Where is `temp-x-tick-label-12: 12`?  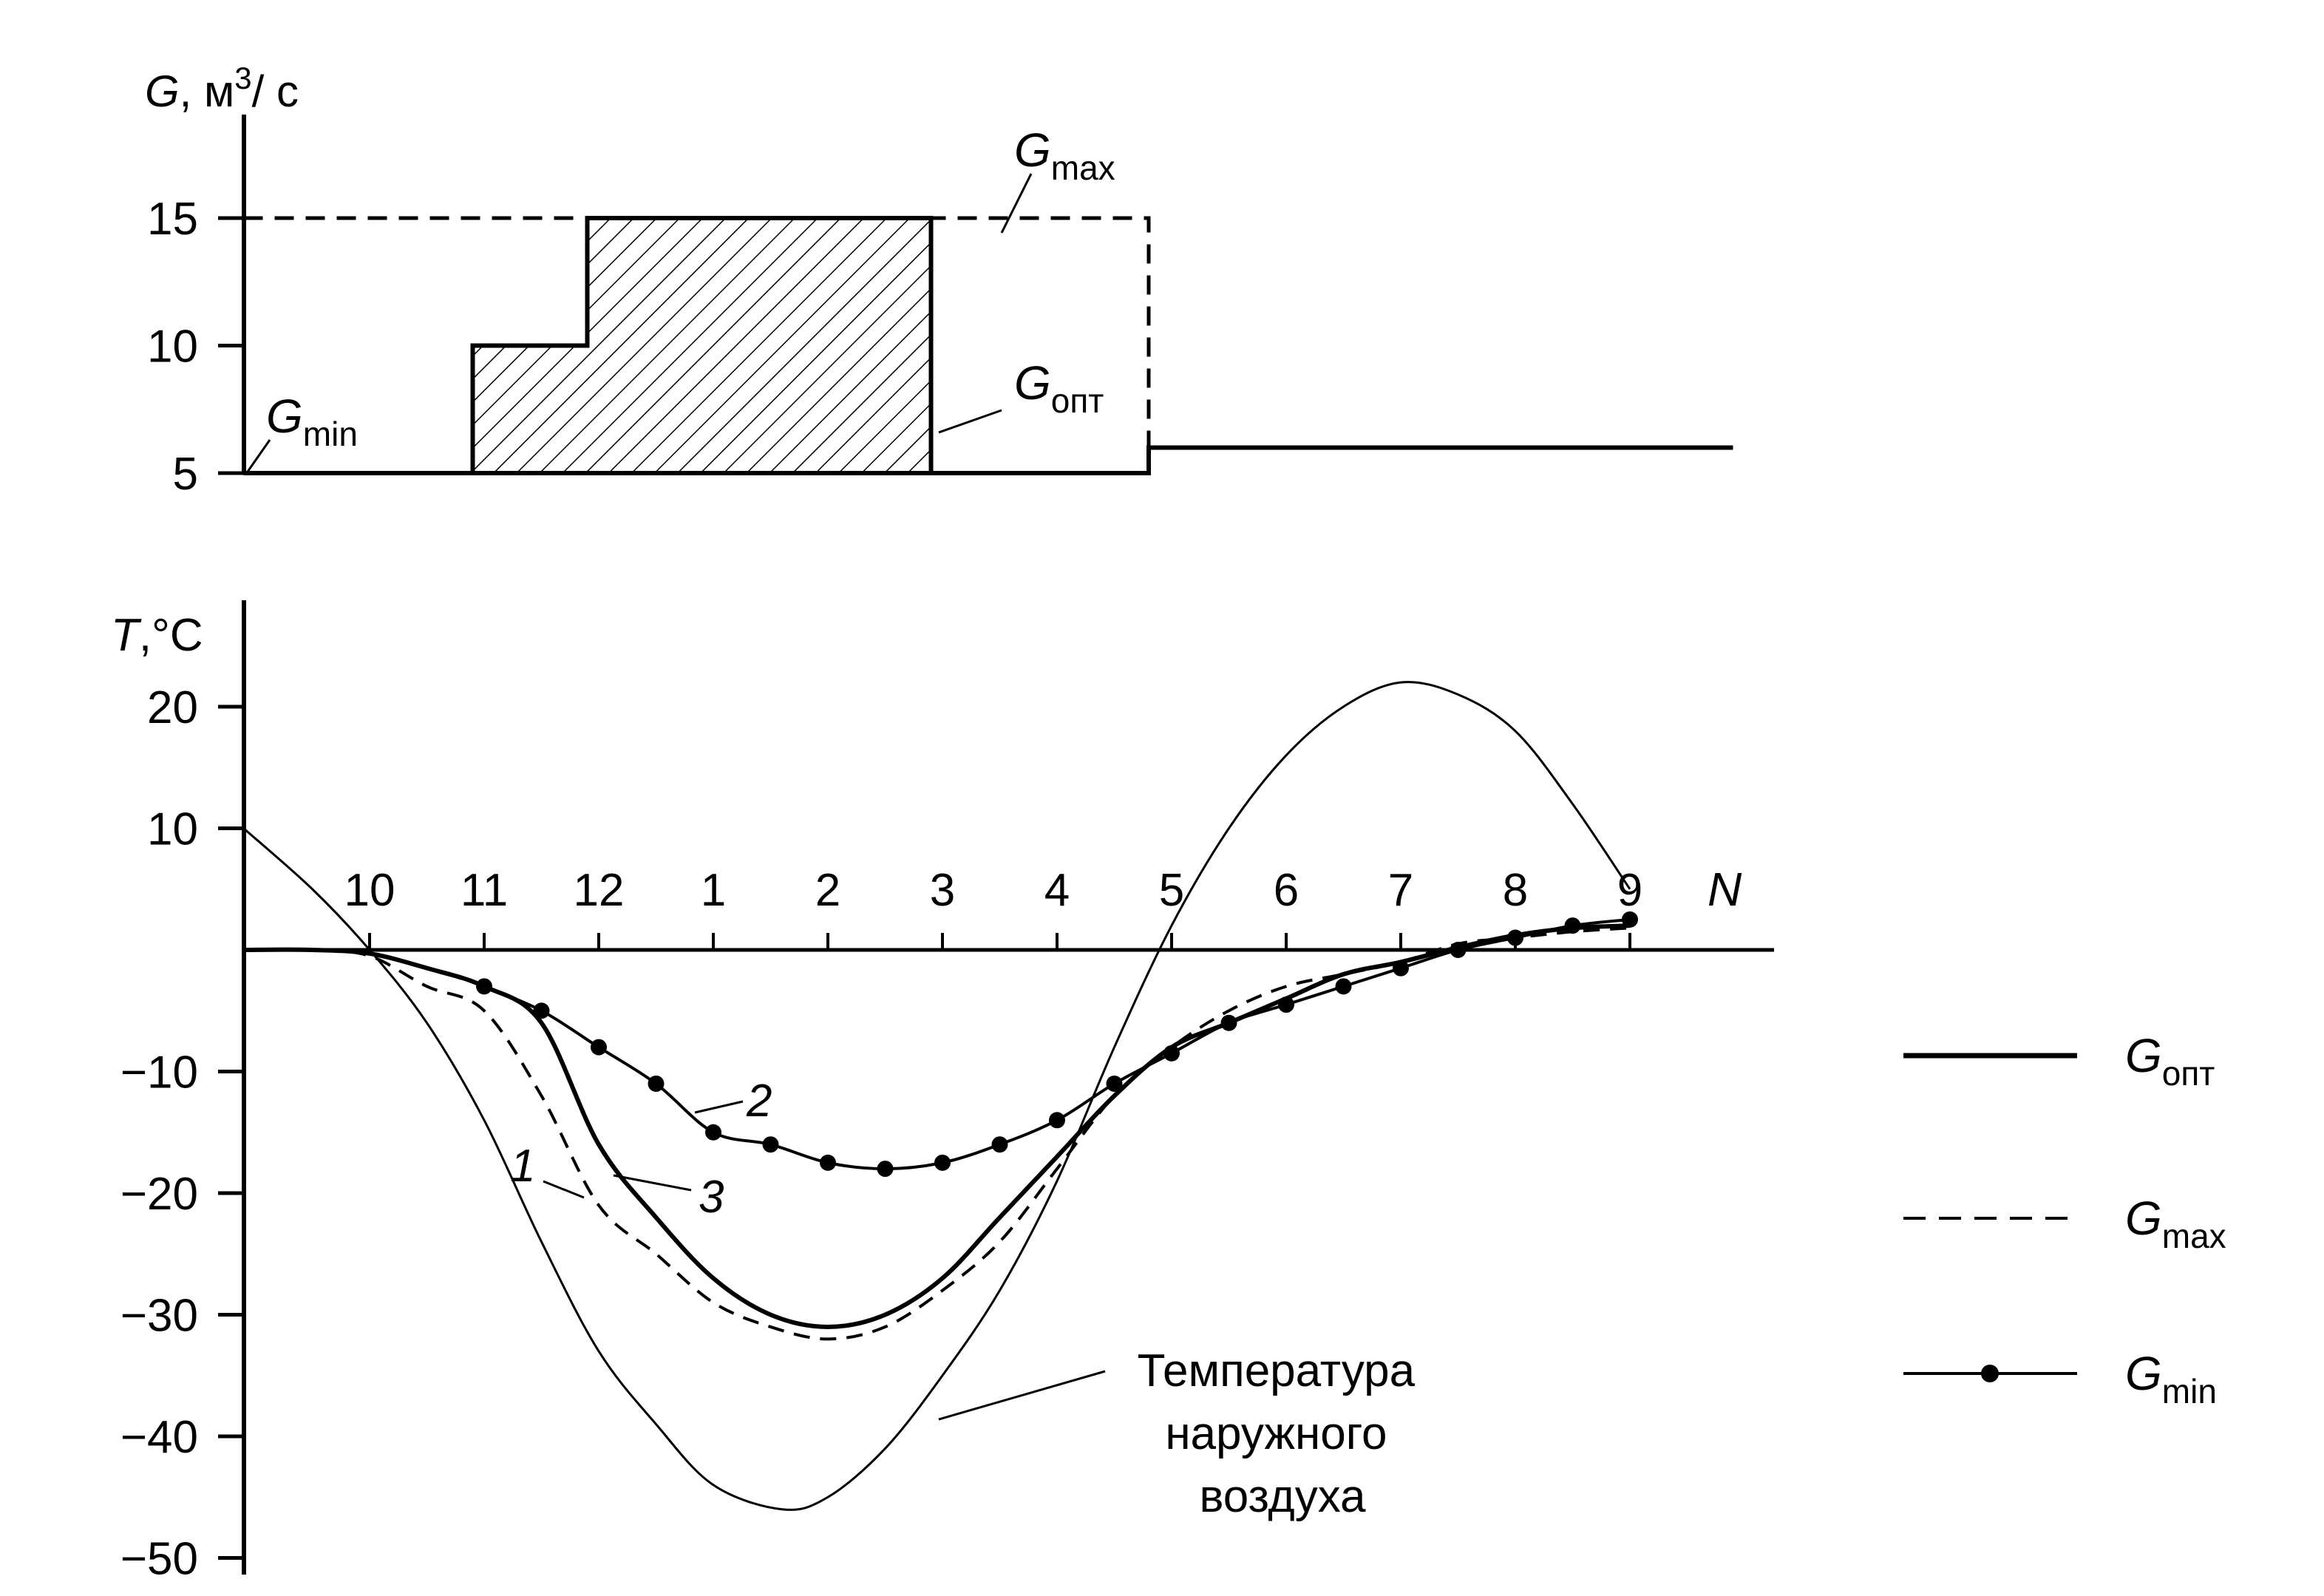
temp-x-tick-label-12: 12 is located at coordinates (600, 890).